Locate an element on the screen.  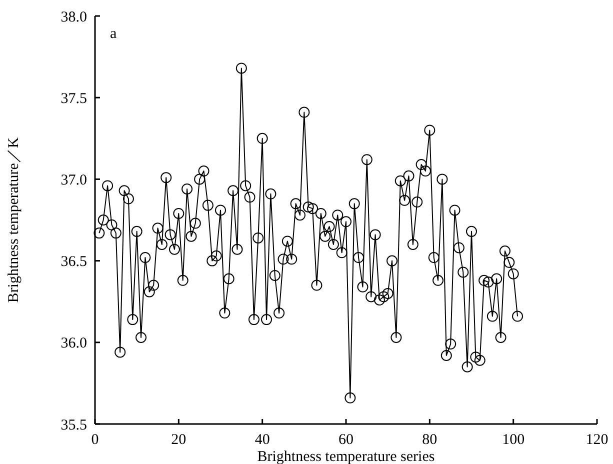
x-tick-label: 100 is located at coordinates (513, 440).